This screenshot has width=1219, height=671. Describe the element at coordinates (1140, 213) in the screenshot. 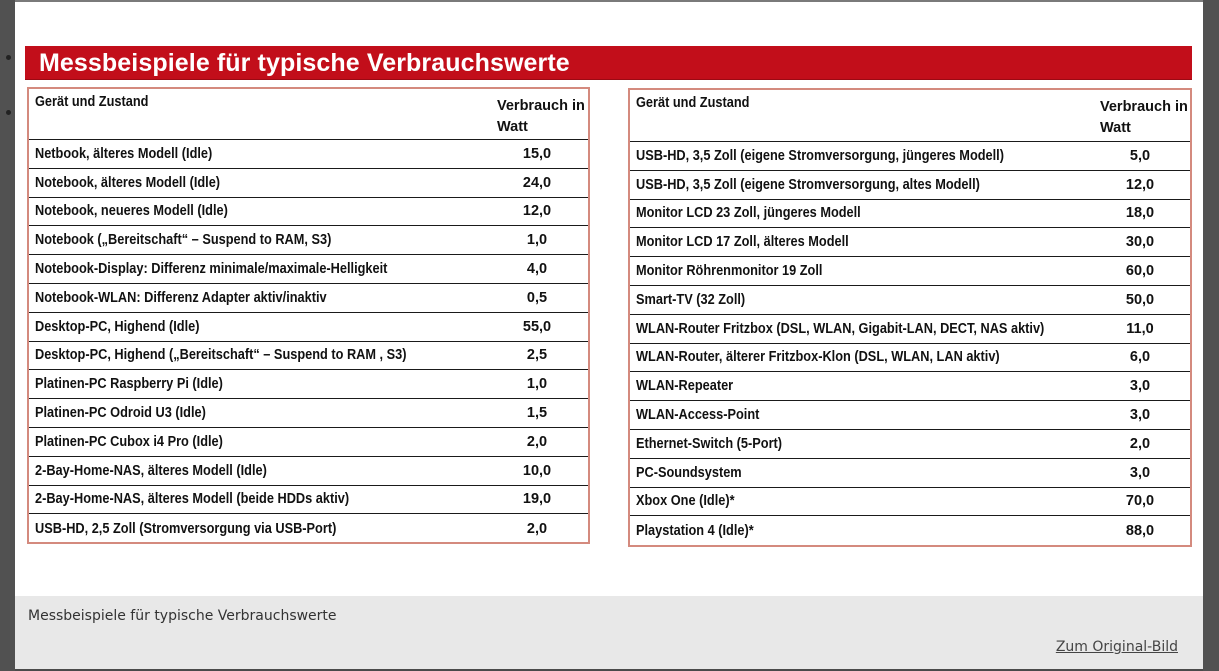

I see `usage-value-cell: 18,0` at that location.